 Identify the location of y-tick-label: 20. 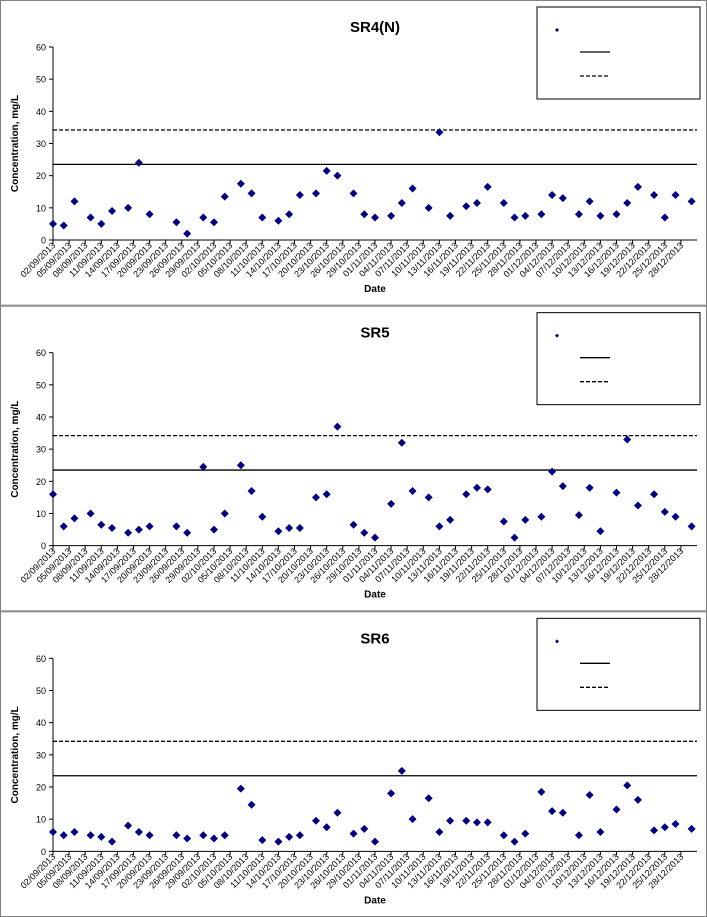
(41, 176).